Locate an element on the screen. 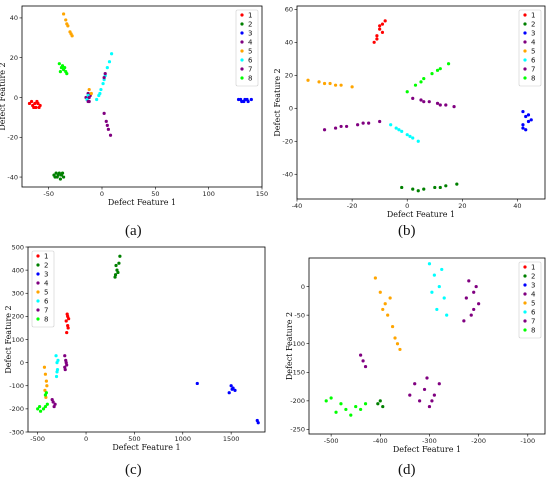 This screenshot has width=550, height=483. legend-label-6: 6 is located at coordinates (533, 313).